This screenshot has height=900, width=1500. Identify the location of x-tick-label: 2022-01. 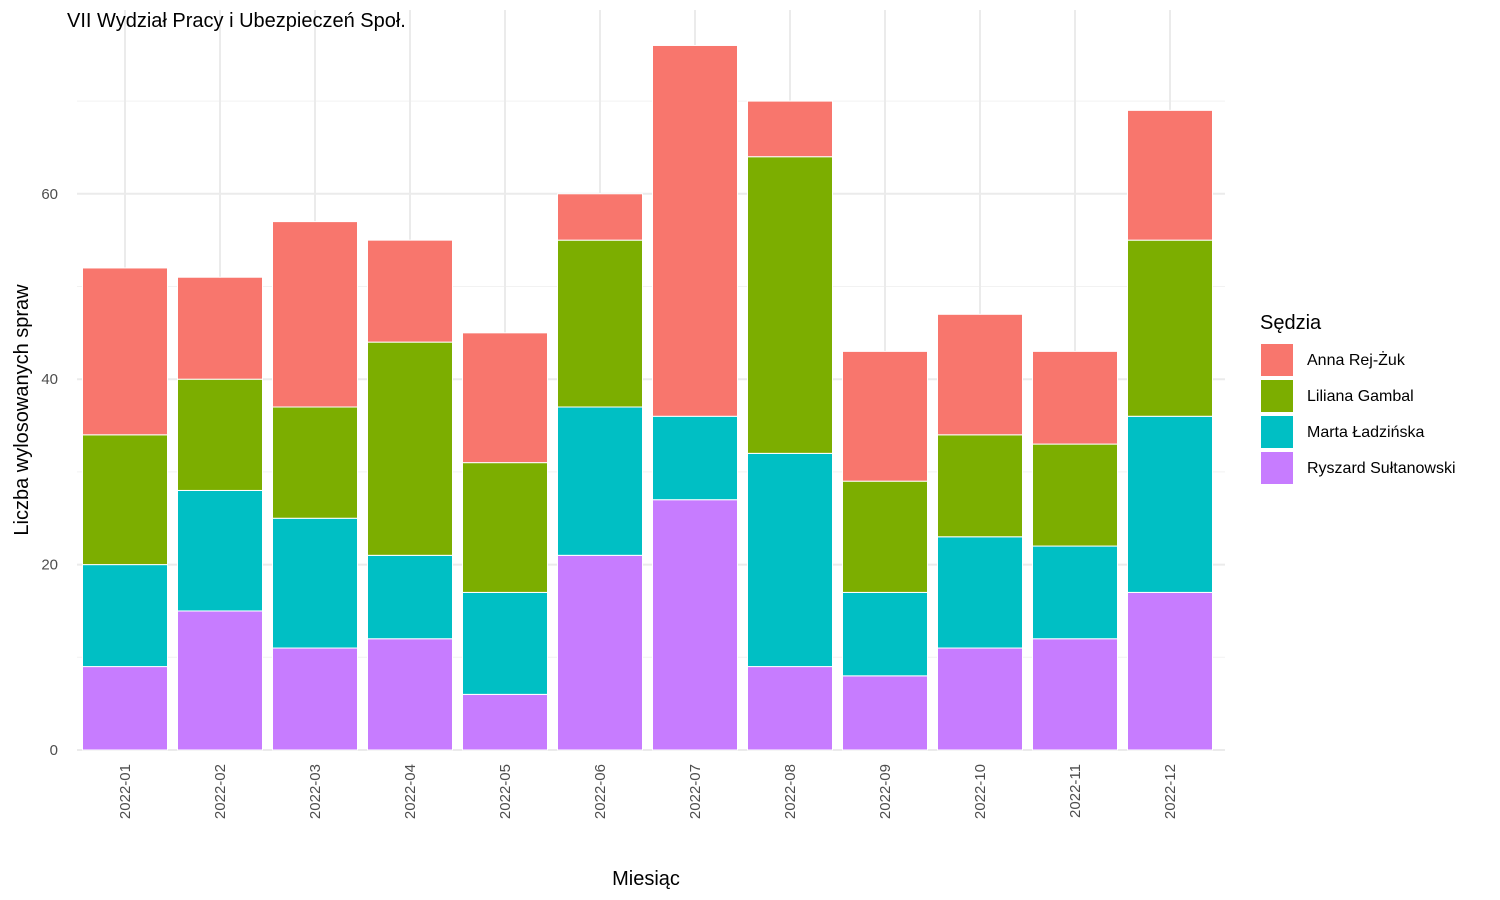
(125, 791).